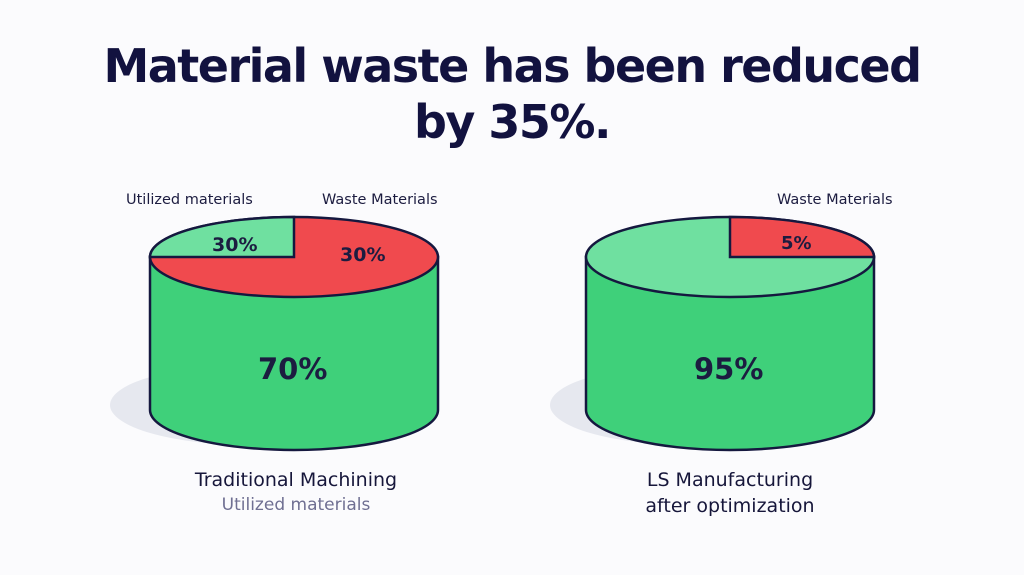 The image size is (1024, 575). Describe the element at coordinates (296, 505) in the screenshot. I see `left-caption-subtitle: Utilized materials` at that location.